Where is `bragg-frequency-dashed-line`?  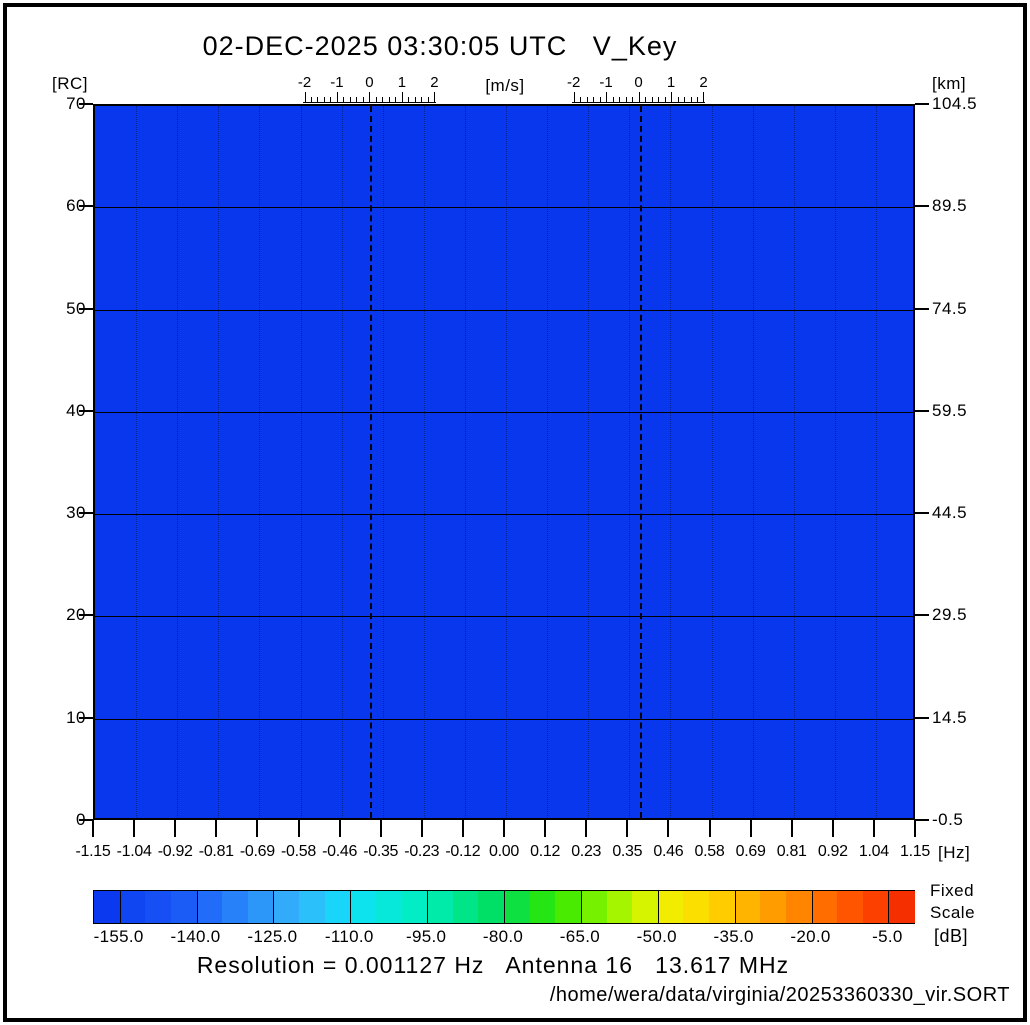
bragg-frequency-dashed-line is located at coordinates (371, 462).